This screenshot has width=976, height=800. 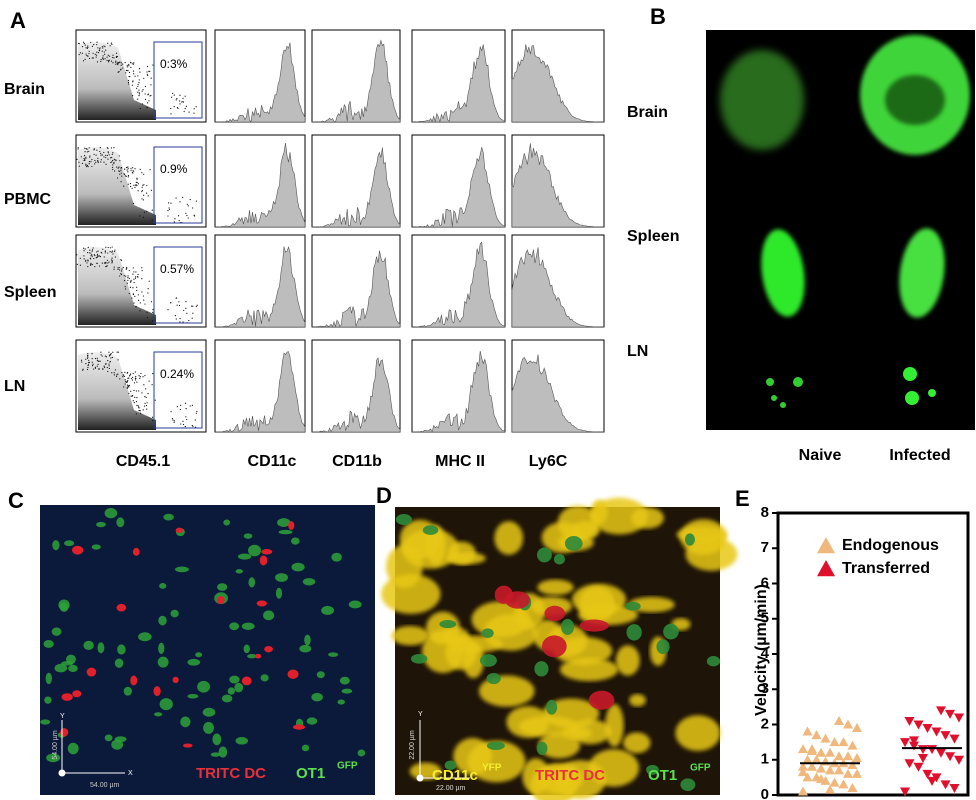 I want to click on legend-label: Endogenous, so click(x=890, y=545).